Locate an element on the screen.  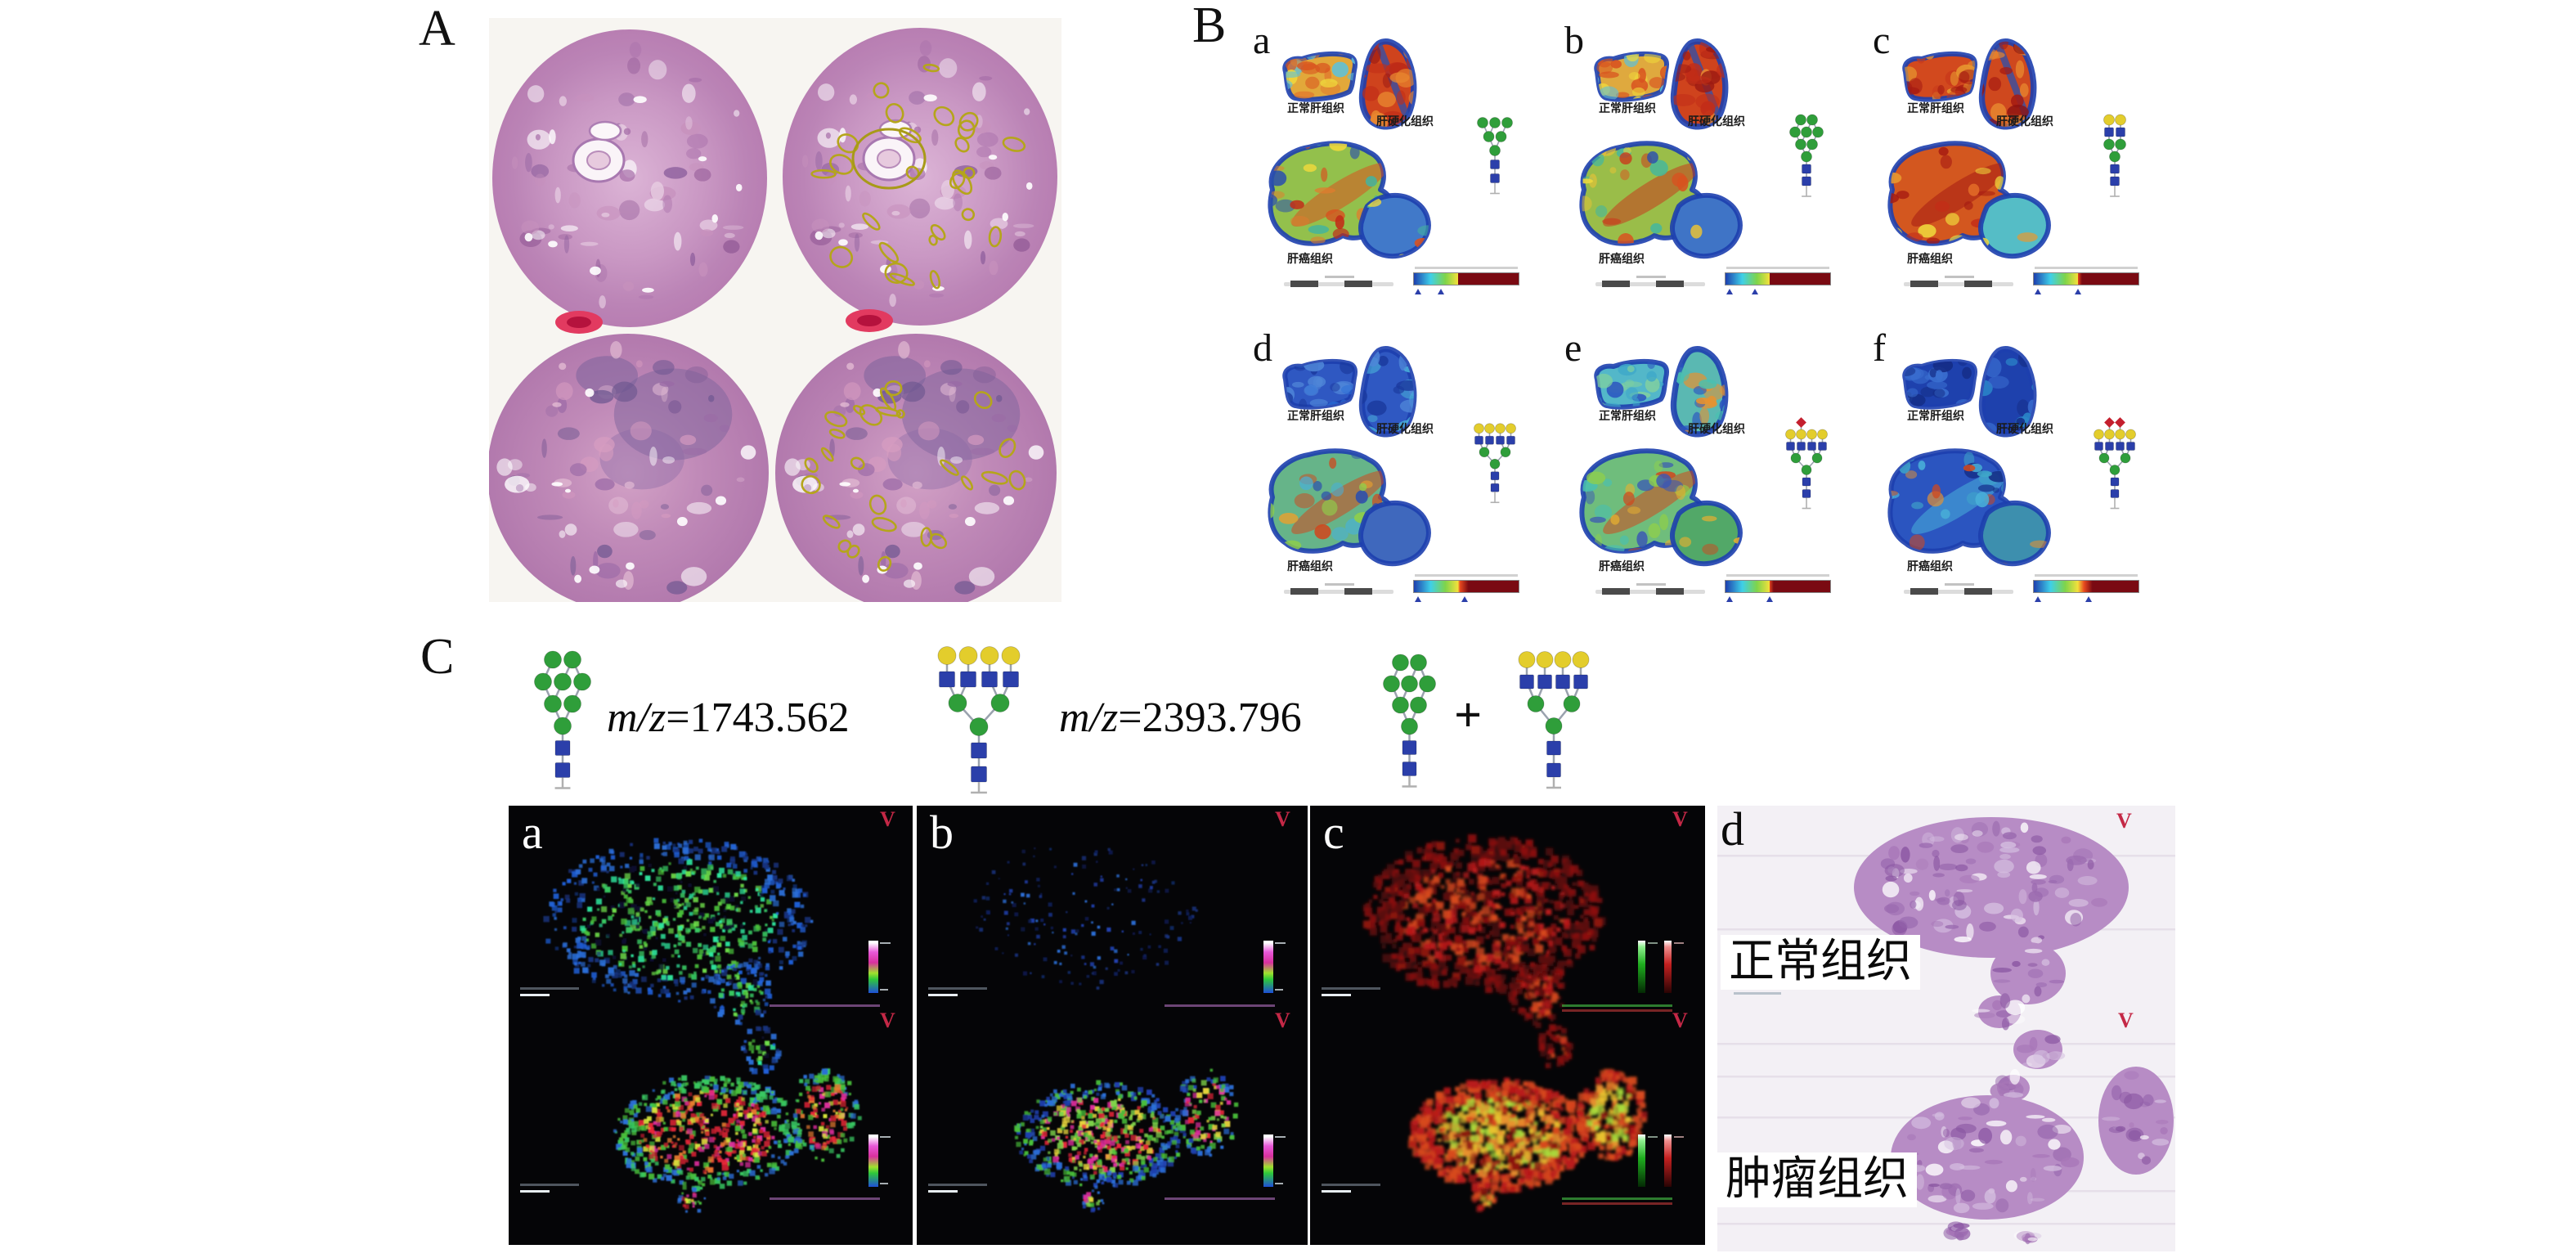
mz-number-1: =1743.562 is located at coordinates (758, 717).